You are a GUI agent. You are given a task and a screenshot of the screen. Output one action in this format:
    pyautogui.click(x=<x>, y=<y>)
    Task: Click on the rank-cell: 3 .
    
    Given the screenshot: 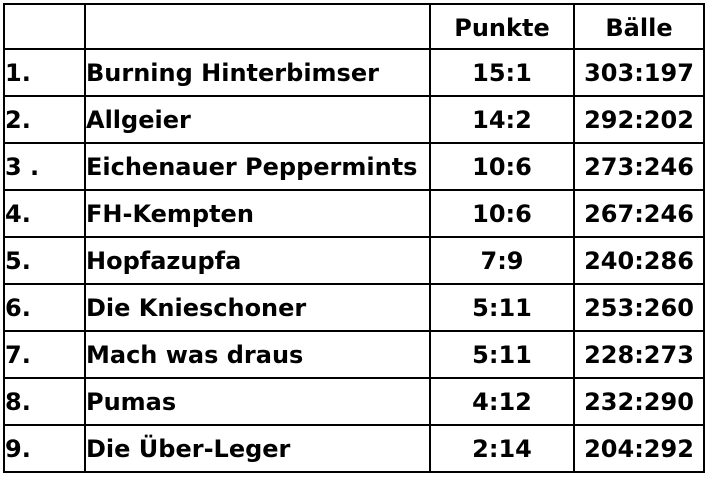 What is the action you would take?
    pyautogui.click(x=44, y=166)
    